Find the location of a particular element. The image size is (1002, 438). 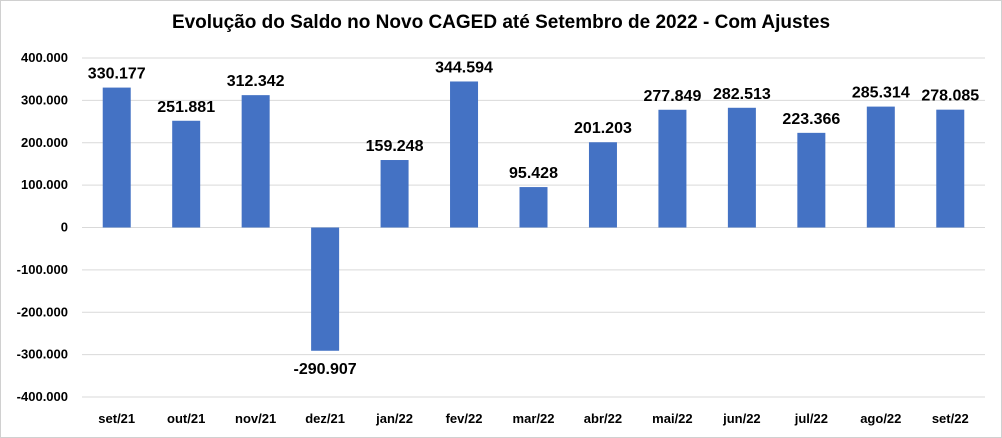

data-label: 312.342 is located at coordinates (256, 81).